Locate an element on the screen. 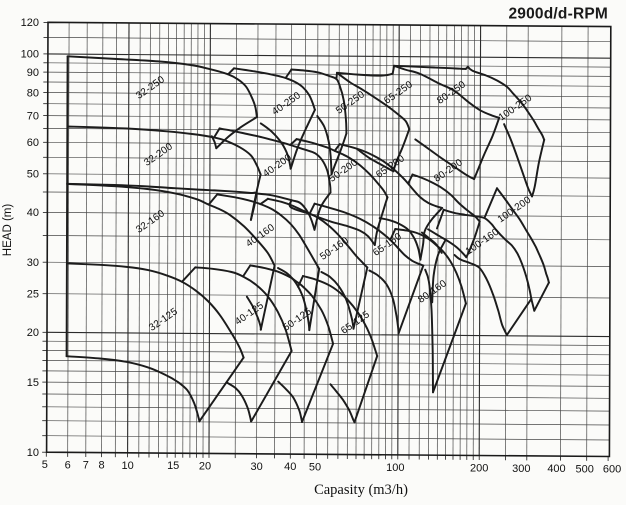  svg-text: 8 is located at coordinates (101, 466).